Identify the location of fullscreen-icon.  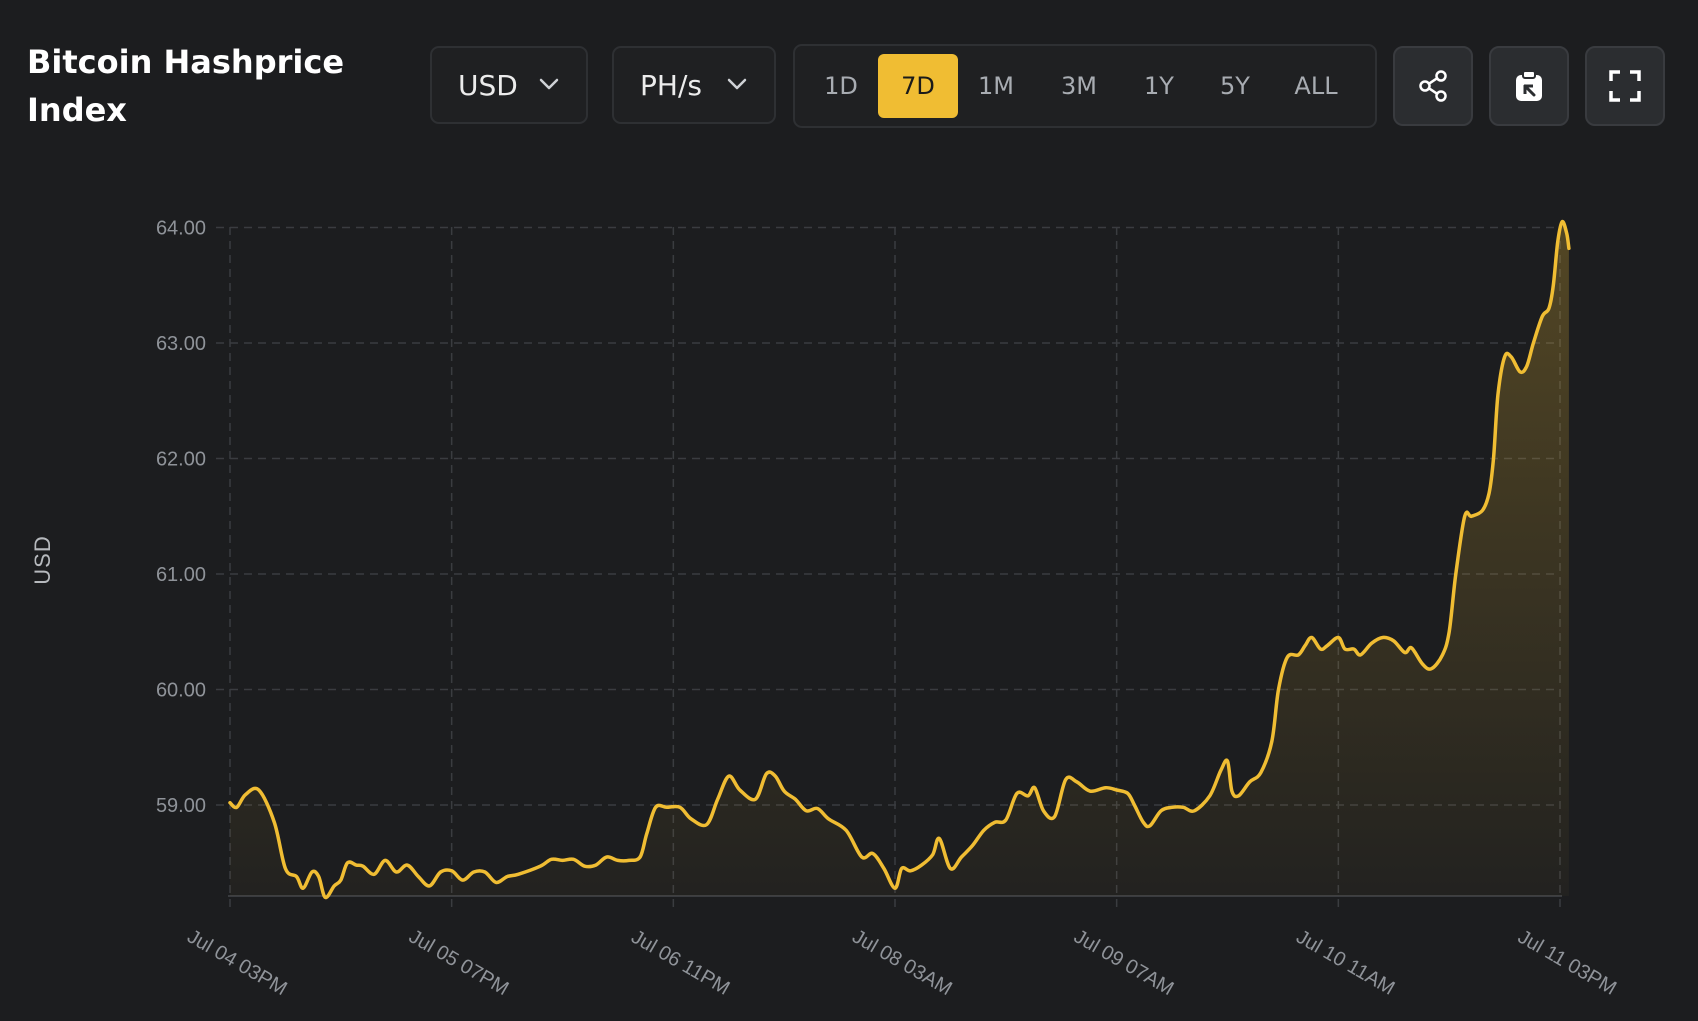
(1625, 86).